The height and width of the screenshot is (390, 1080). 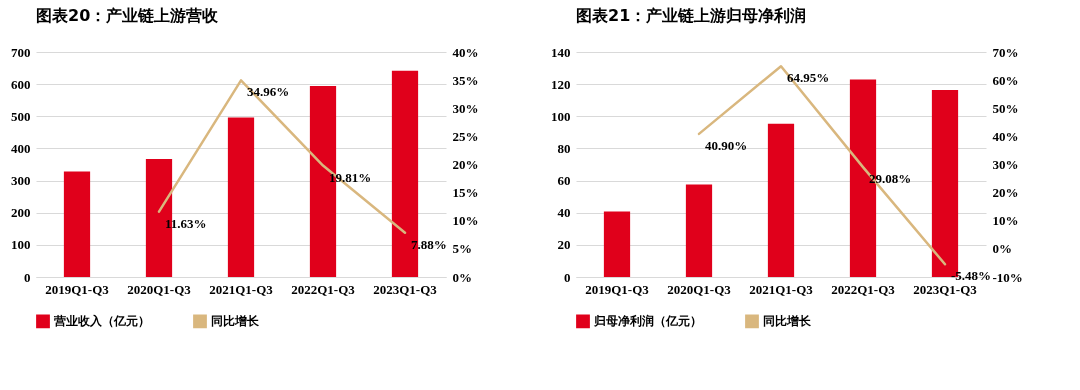 What do you see at coordinates (465, 80) in the screenshot?
I see `y2-tick-label: 35%` at bounding box center [465, 80].